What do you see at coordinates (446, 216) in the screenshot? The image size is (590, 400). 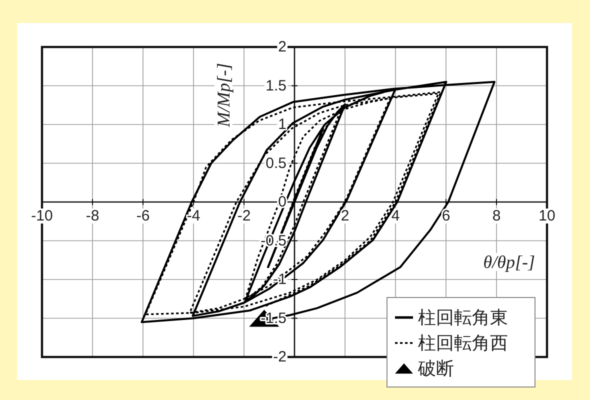 I see `x-tick-label: 6` at bounding box center [446, 216].